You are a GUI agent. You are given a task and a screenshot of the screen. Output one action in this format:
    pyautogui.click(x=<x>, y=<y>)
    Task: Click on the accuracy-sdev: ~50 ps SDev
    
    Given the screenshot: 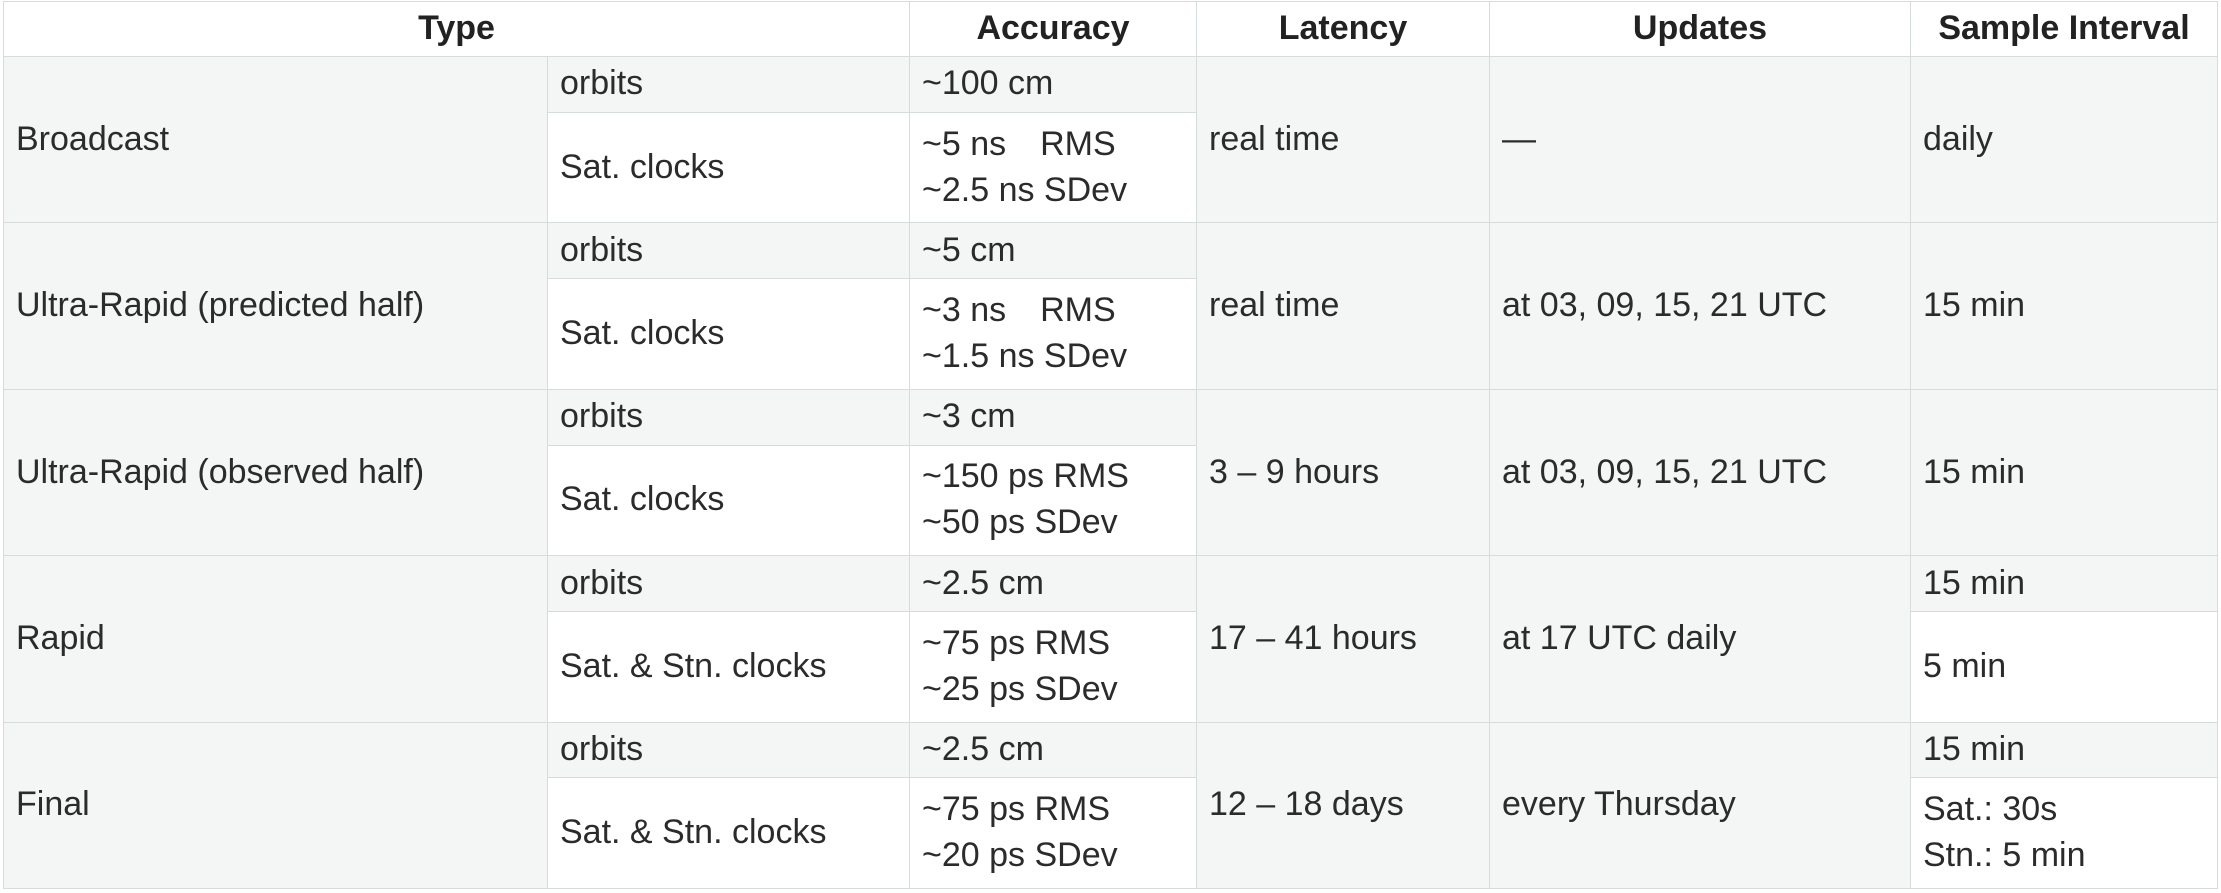 What is the action you would take?
    pyautogui.click(x=1020, y=522)
    